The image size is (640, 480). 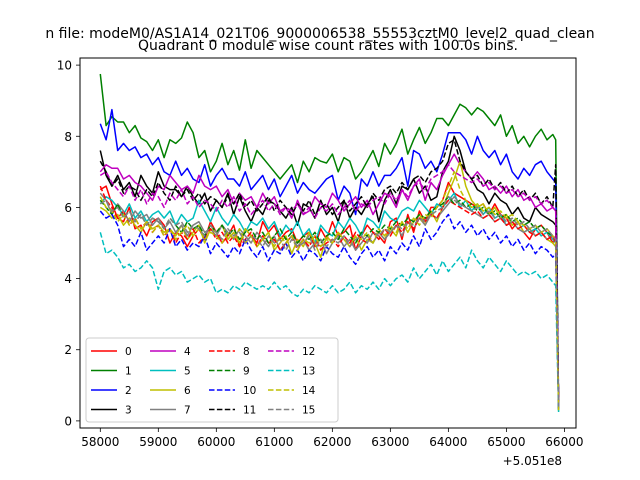 I want to click on x-tick-label: 59000, so click(x=158, y=442).